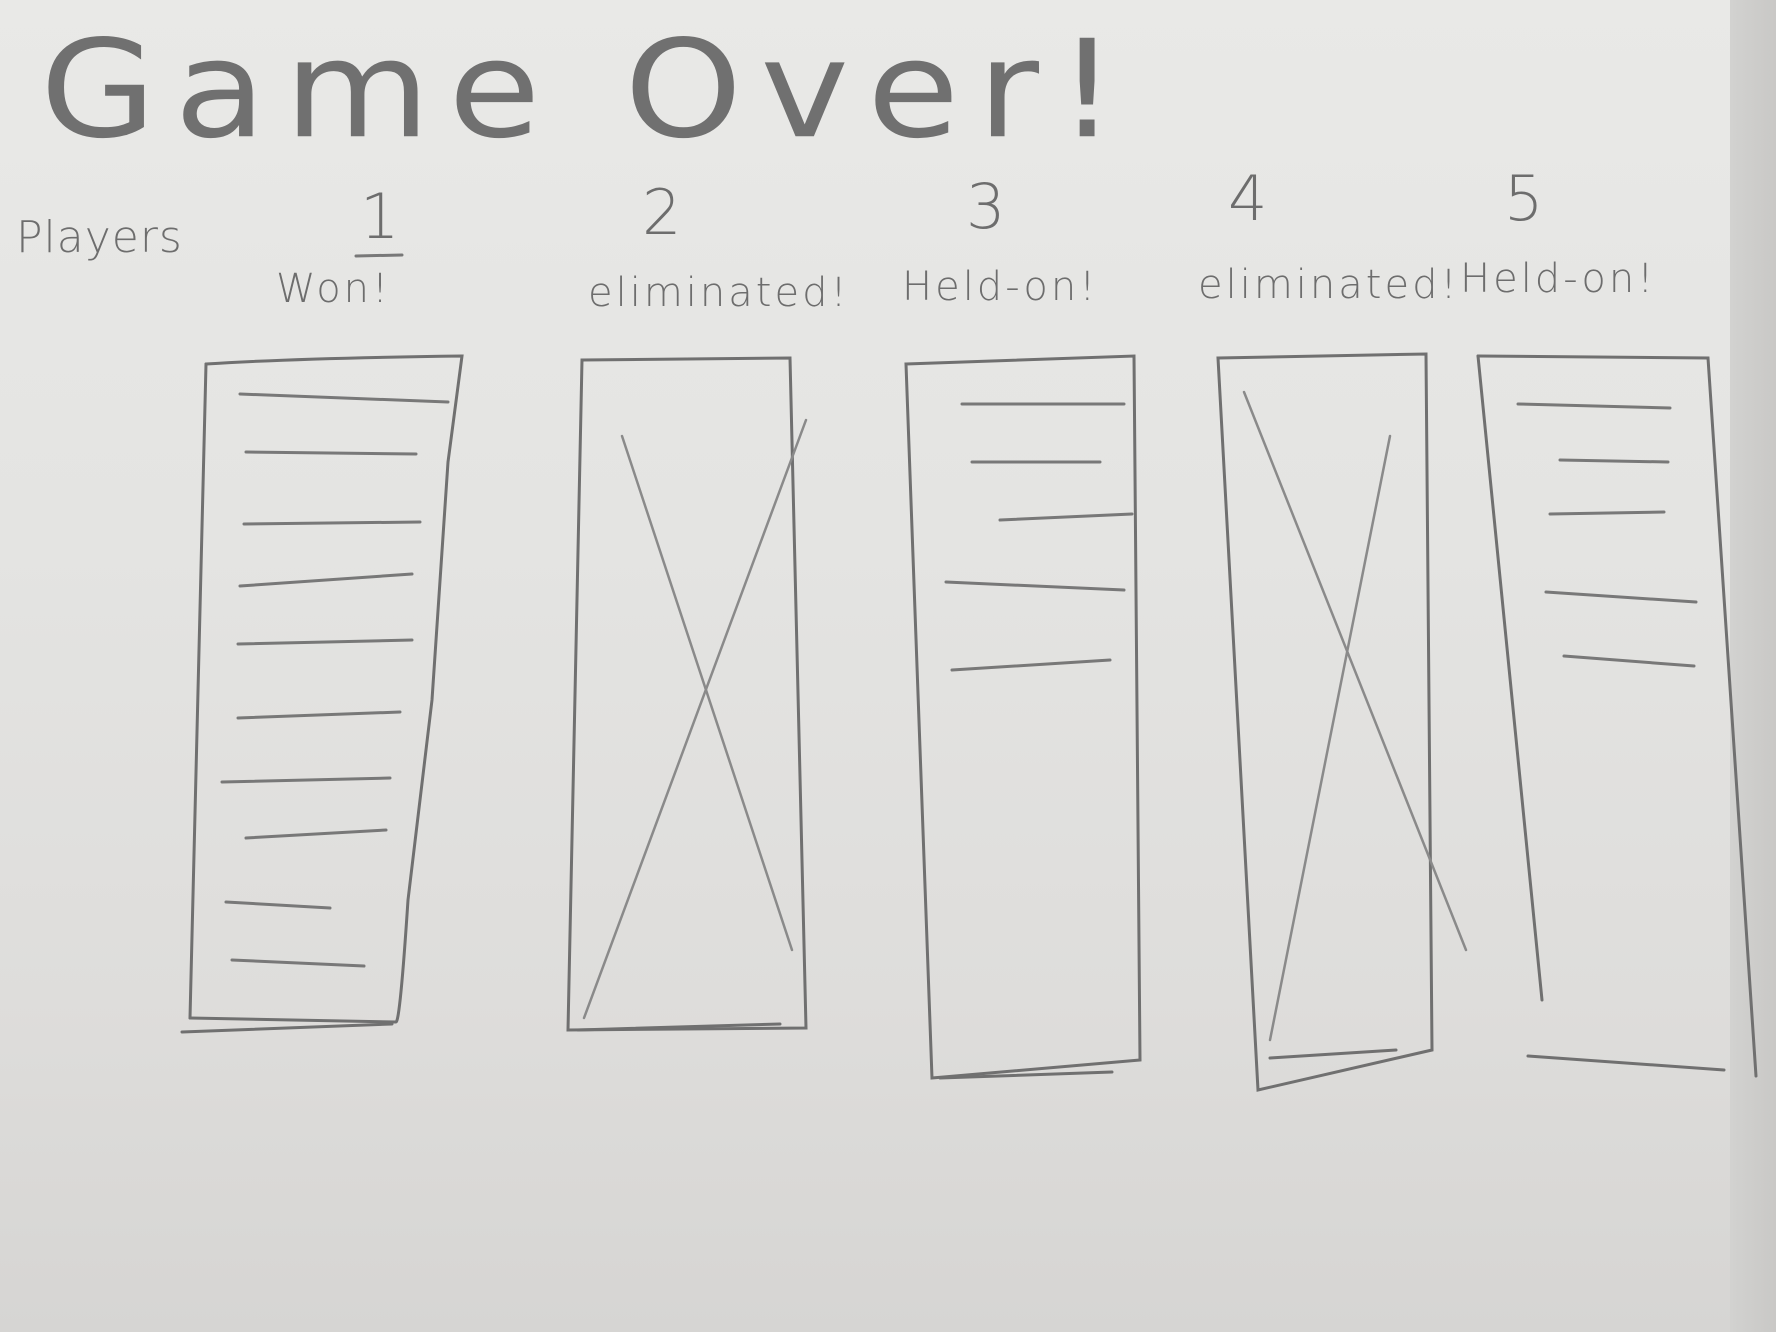  I want to click on player-1-status: Won!, so click(334, 289).